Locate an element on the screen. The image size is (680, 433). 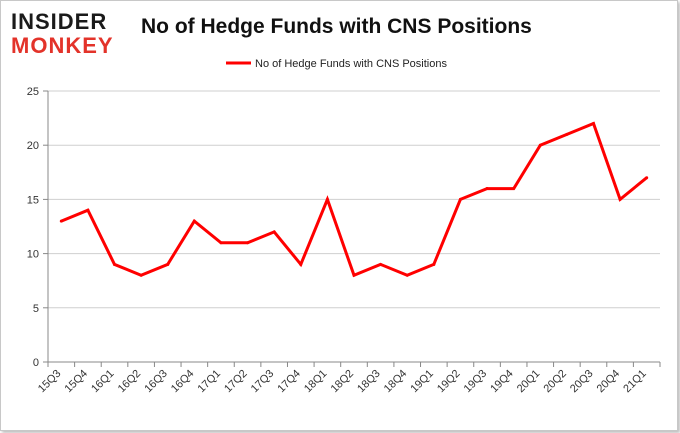
y-tick-label-0: 0 is located at coordinates (36, 363).